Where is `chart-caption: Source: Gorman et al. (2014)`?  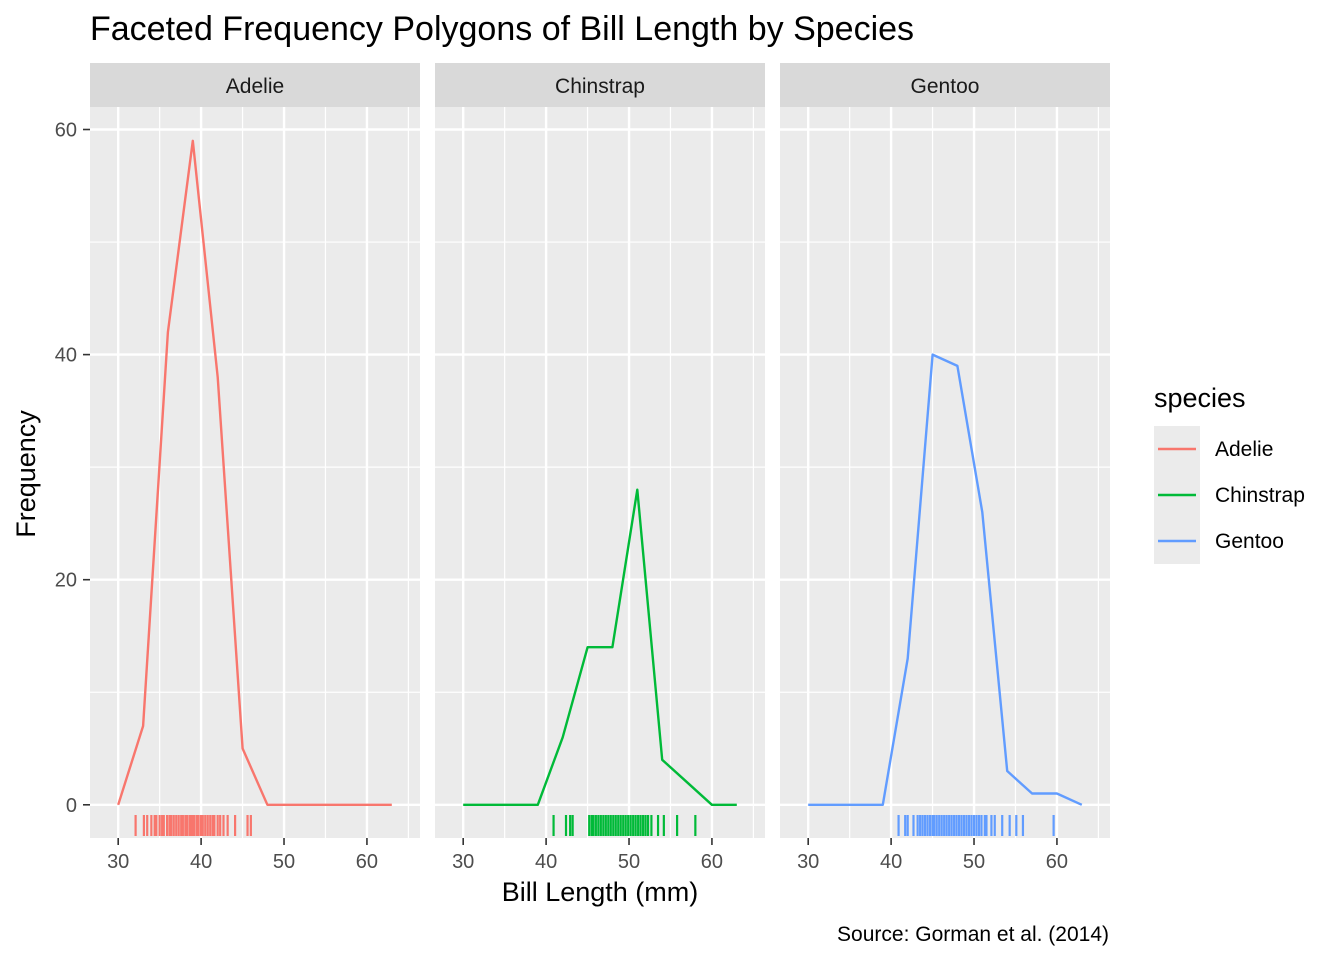 chart-caption: Source: Gorman et al. (2014) is located at coordinates (973, 934).